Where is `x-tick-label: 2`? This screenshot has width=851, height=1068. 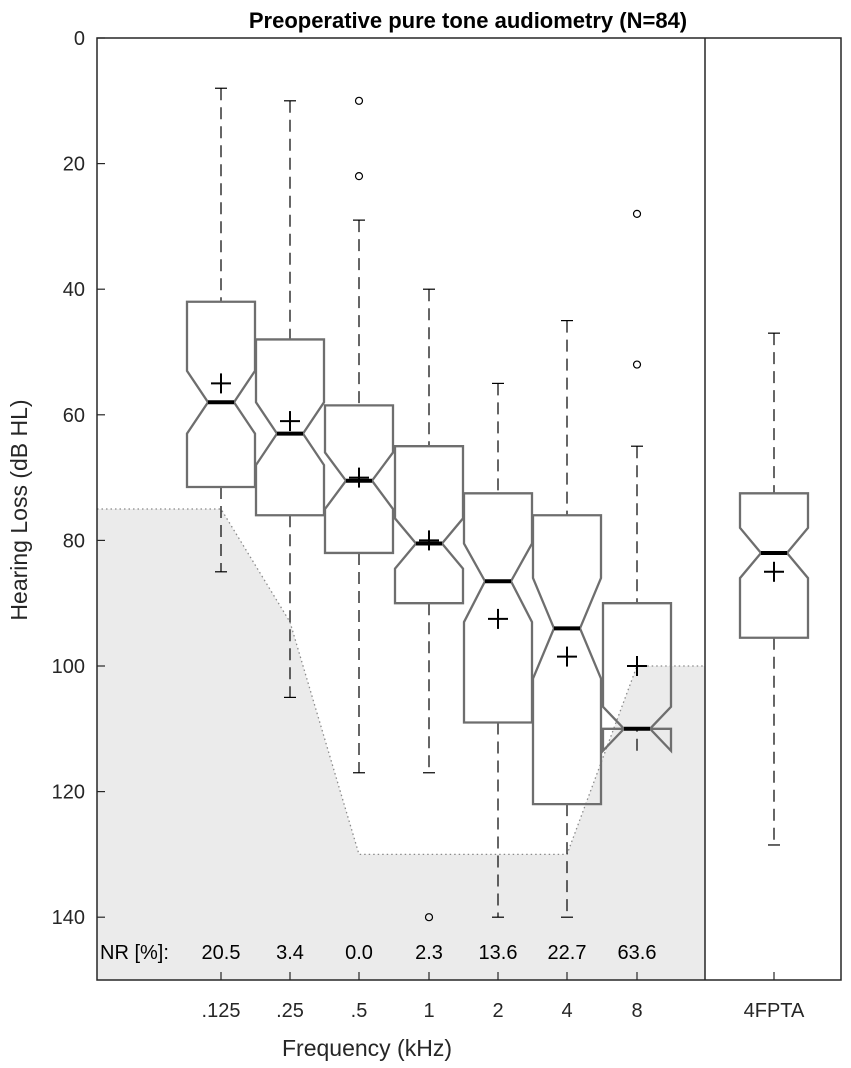
x-tick-label: 2 is located at coordinates (497, 1011).